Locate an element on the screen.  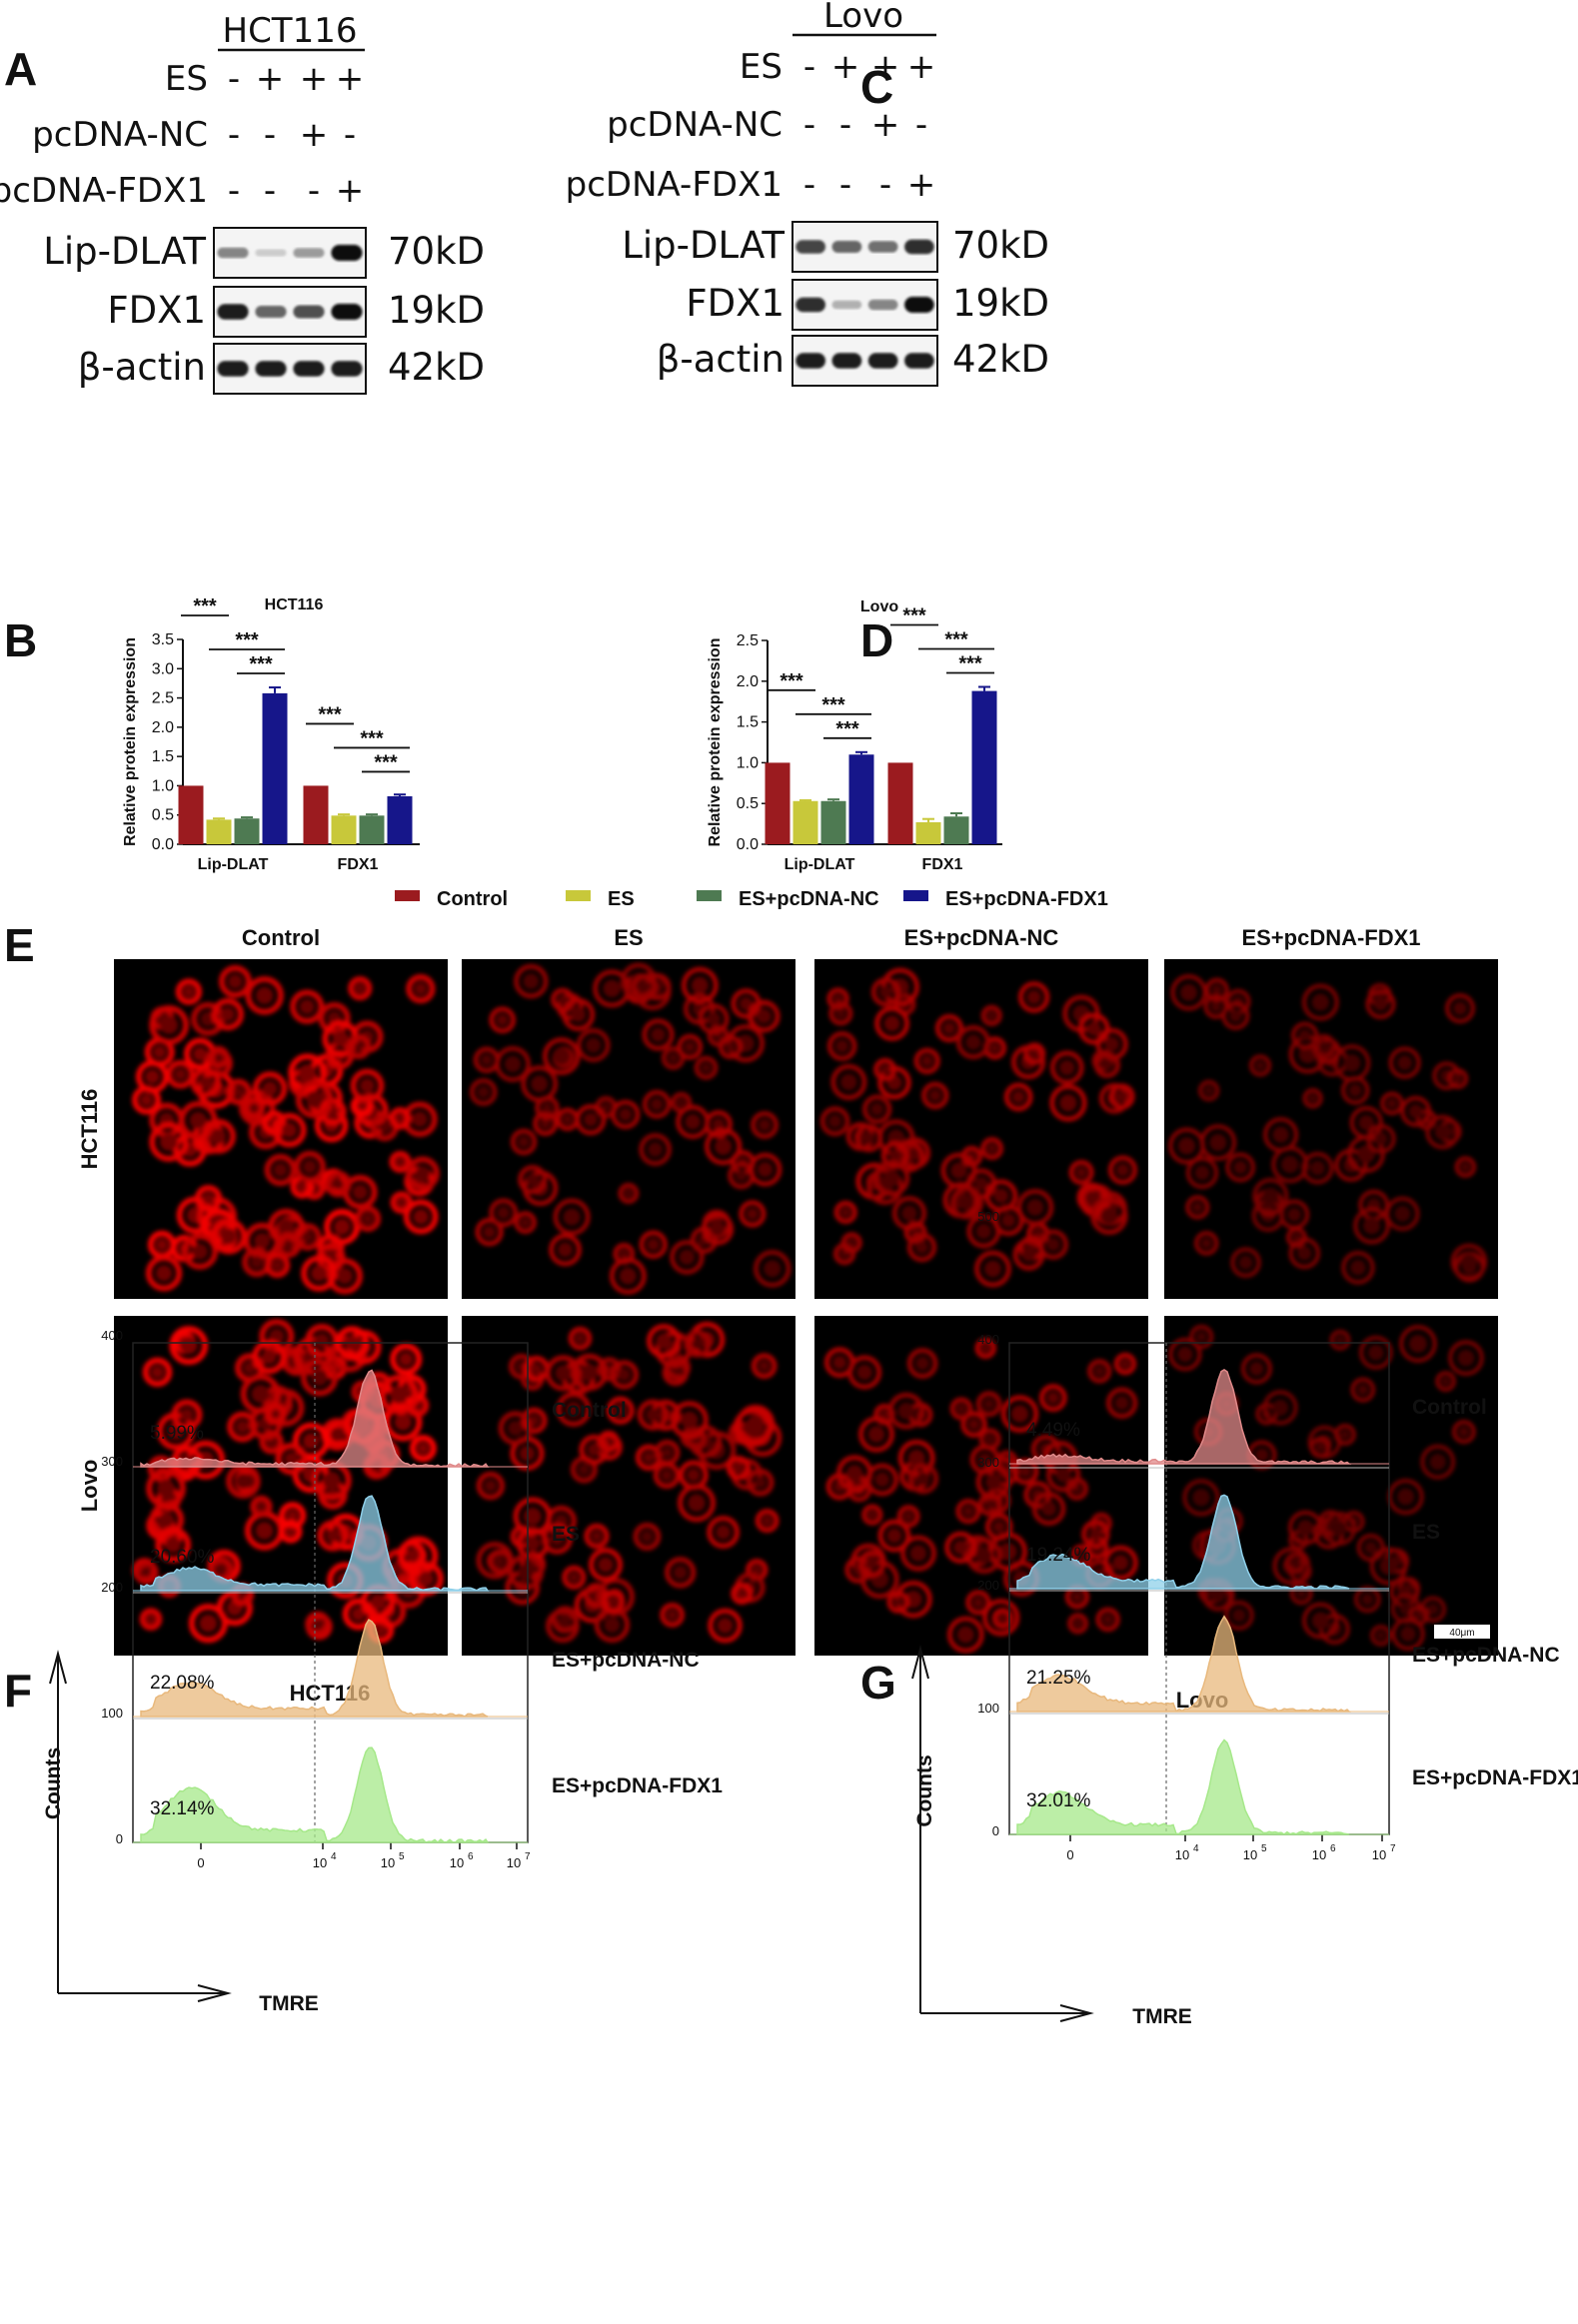
y-tick-label: 400 is located at coordinates (112, 1335).